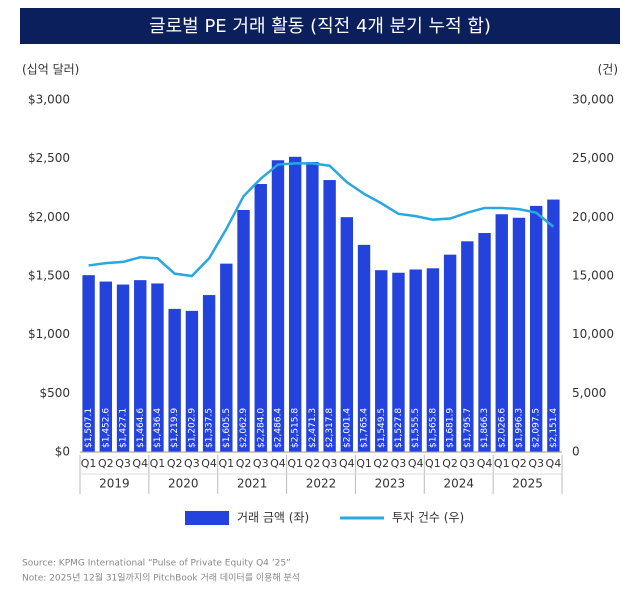 Image resolution: width=640 pixels, height=600 pixels. Describe the element at coordinates (49, 158) in the screenshot. I see `y-tick-label: $2,500` at that location.